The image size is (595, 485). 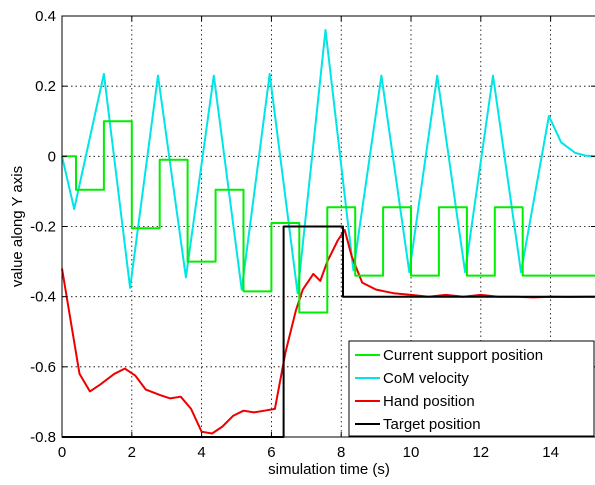 What do you see at coordinates (550, 452) in the screenshot?
I see `x-tick-label: 14` at bounding box center [550, 452].